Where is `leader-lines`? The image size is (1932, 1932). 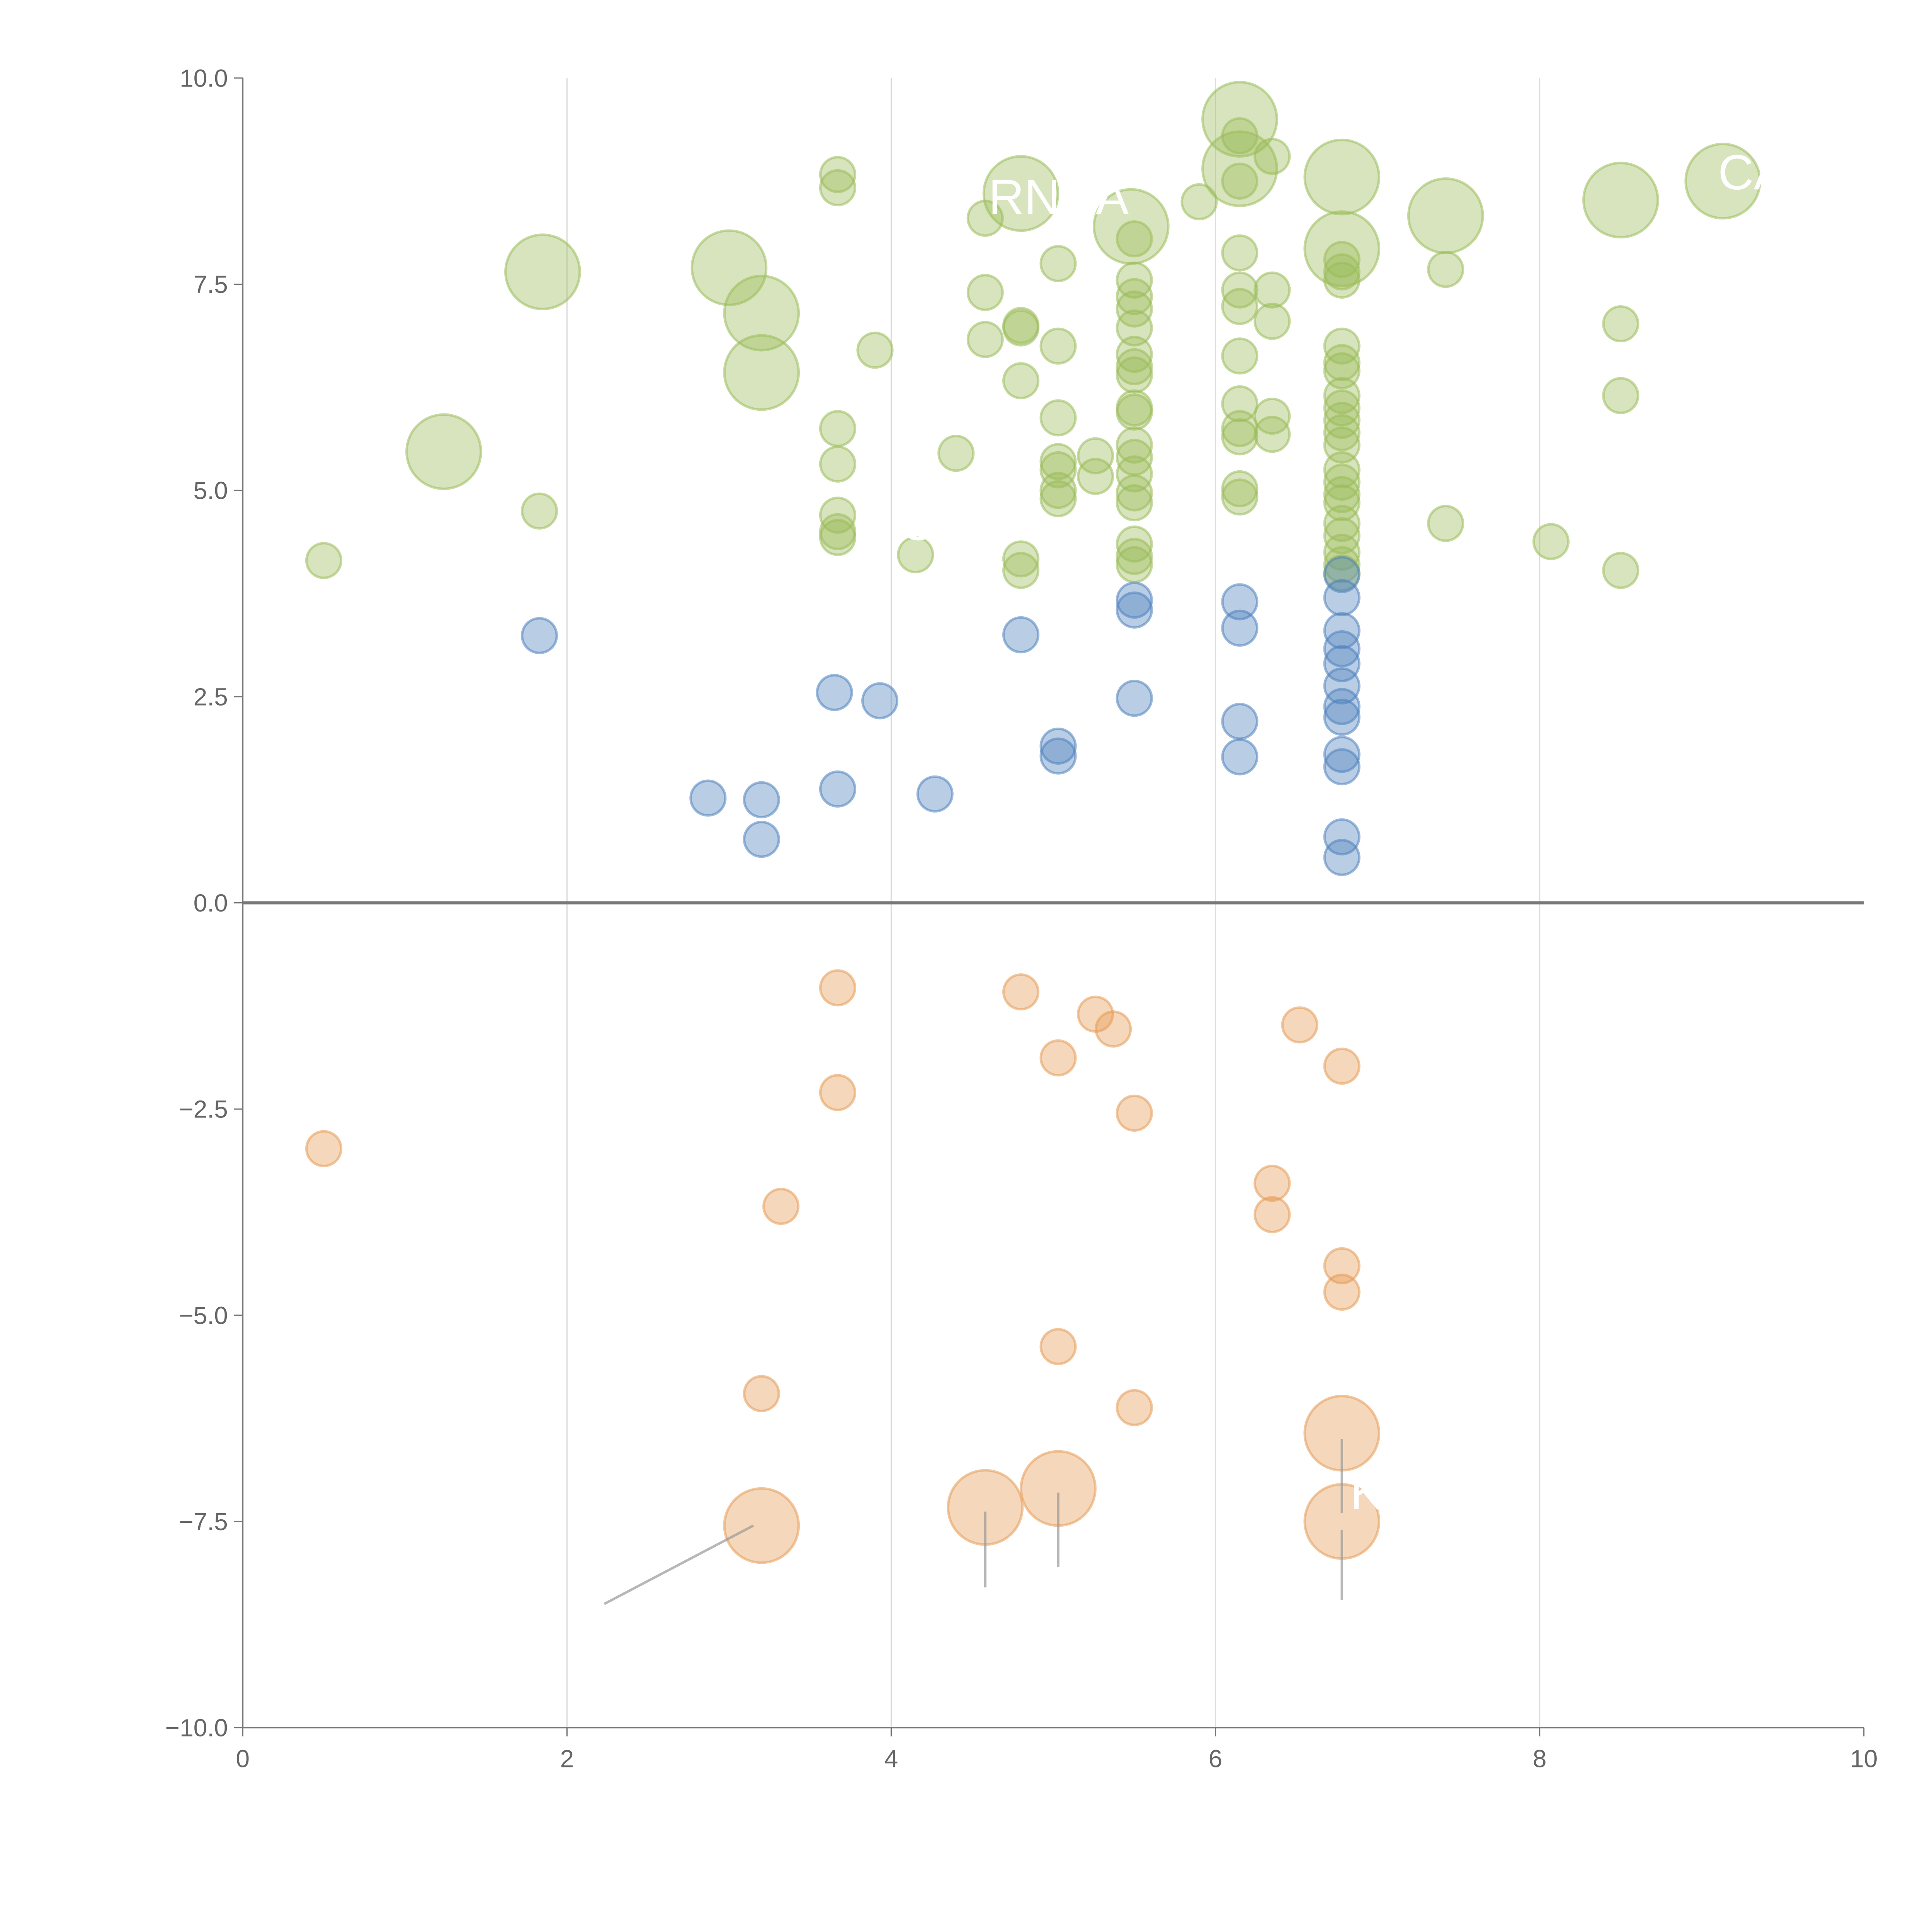 leader-lines is located at coordinates (974, 1522).